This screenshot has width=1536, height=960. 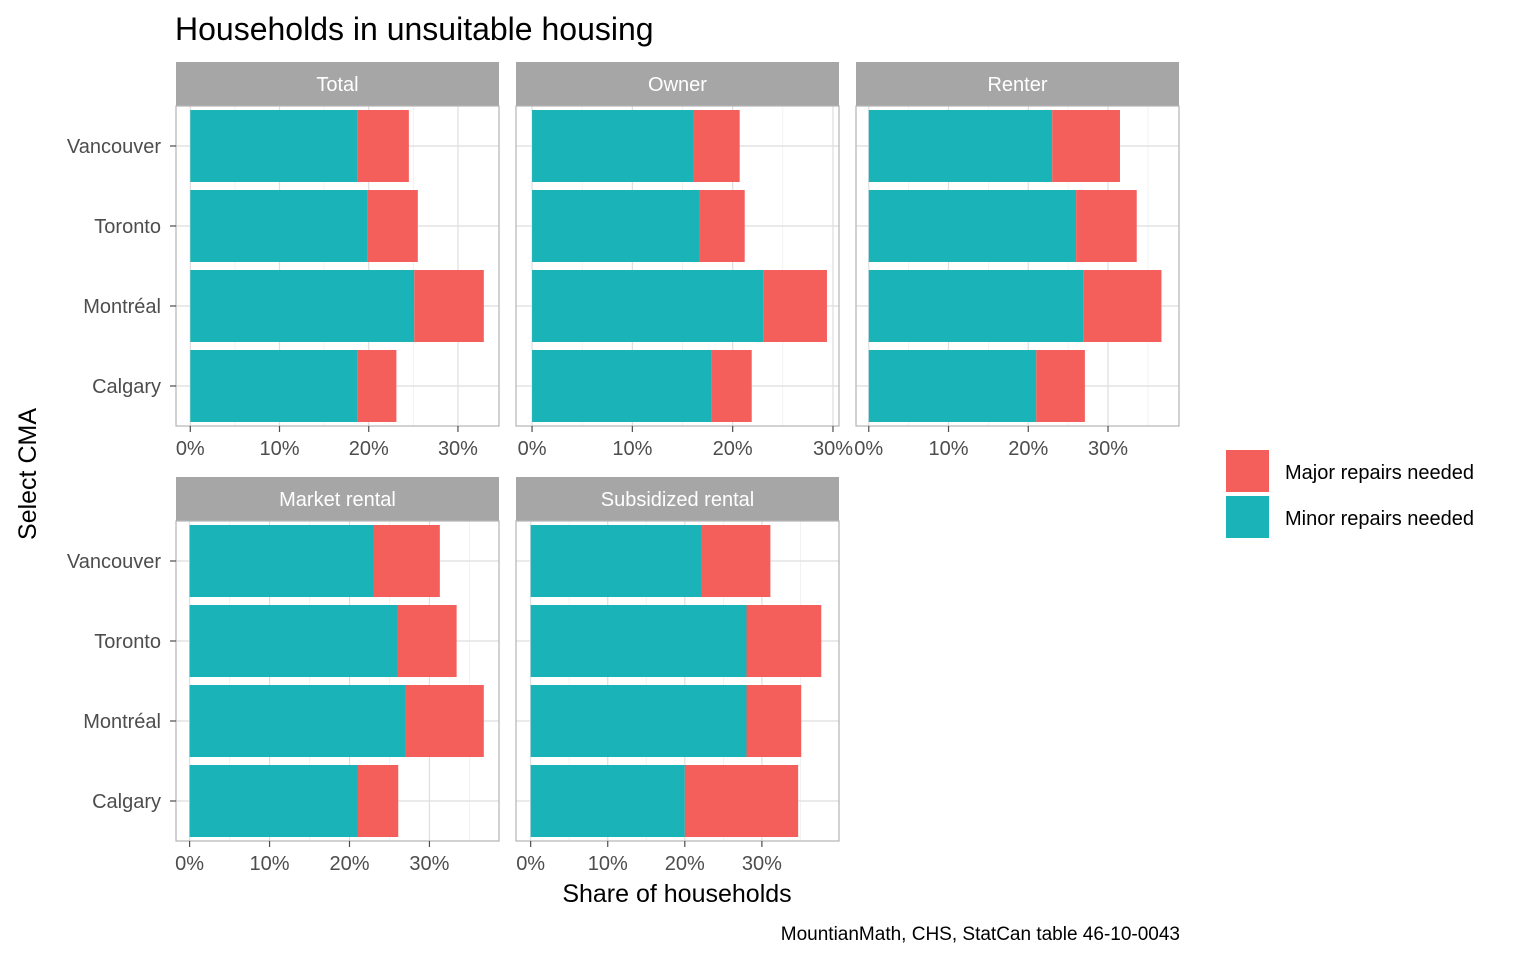 I want to click on bar-renter-montreal-major-repairs-needed, so click(x=1122, y=306).